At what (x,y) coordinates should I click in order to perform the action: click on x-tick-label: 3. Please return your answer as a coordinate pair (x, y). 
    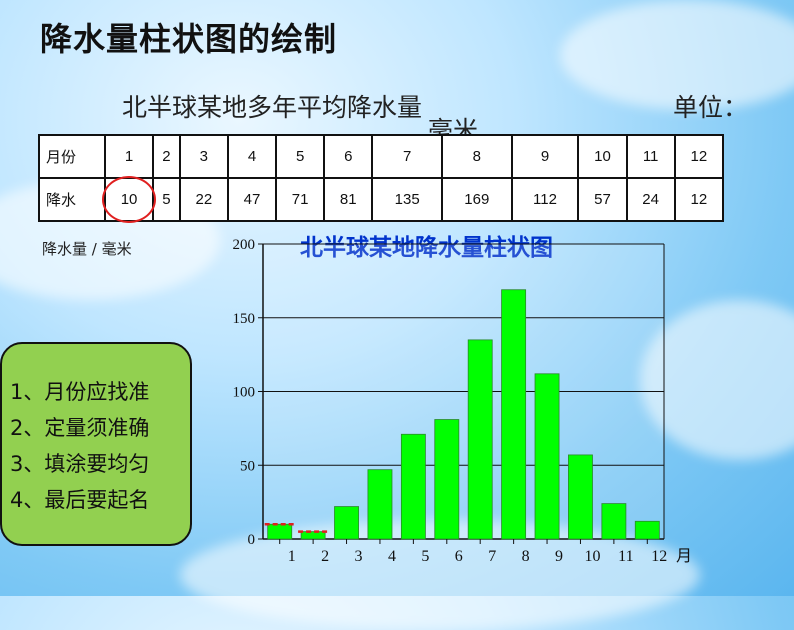
    Looking at the image, I should click on (359, 556).